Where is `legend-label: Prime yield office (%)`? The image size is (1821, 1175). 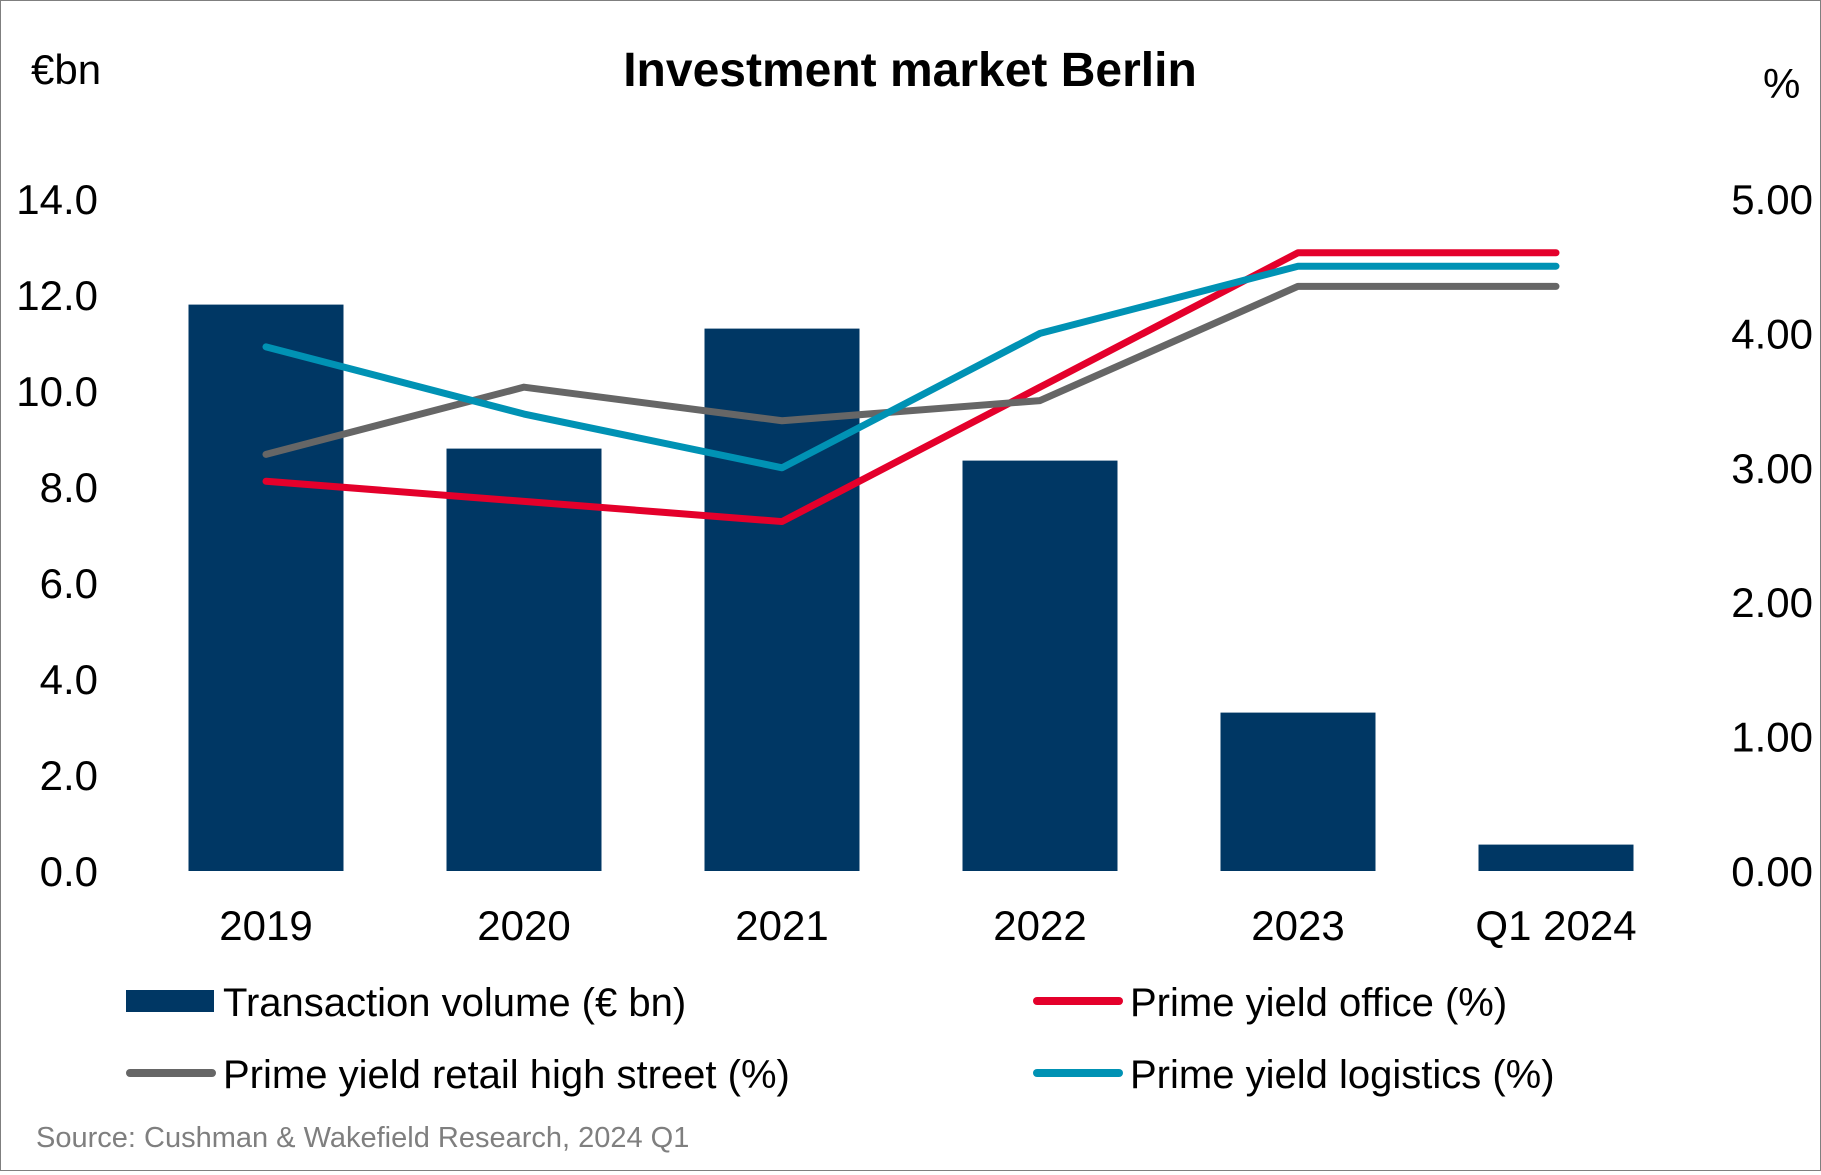
legend-label: Prime yield office (%) is located at coordinates (1318, 1003).